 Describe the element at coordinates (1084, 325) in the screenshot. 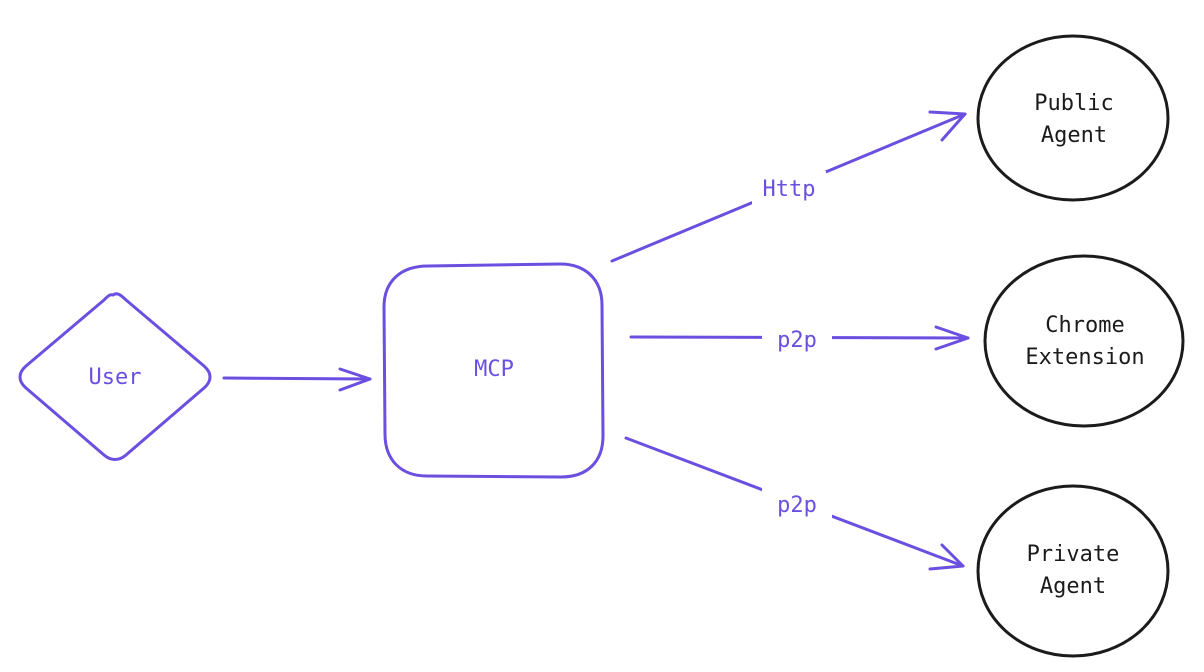

I see `chrome-extension-label-line-1: Chrome` at that location.